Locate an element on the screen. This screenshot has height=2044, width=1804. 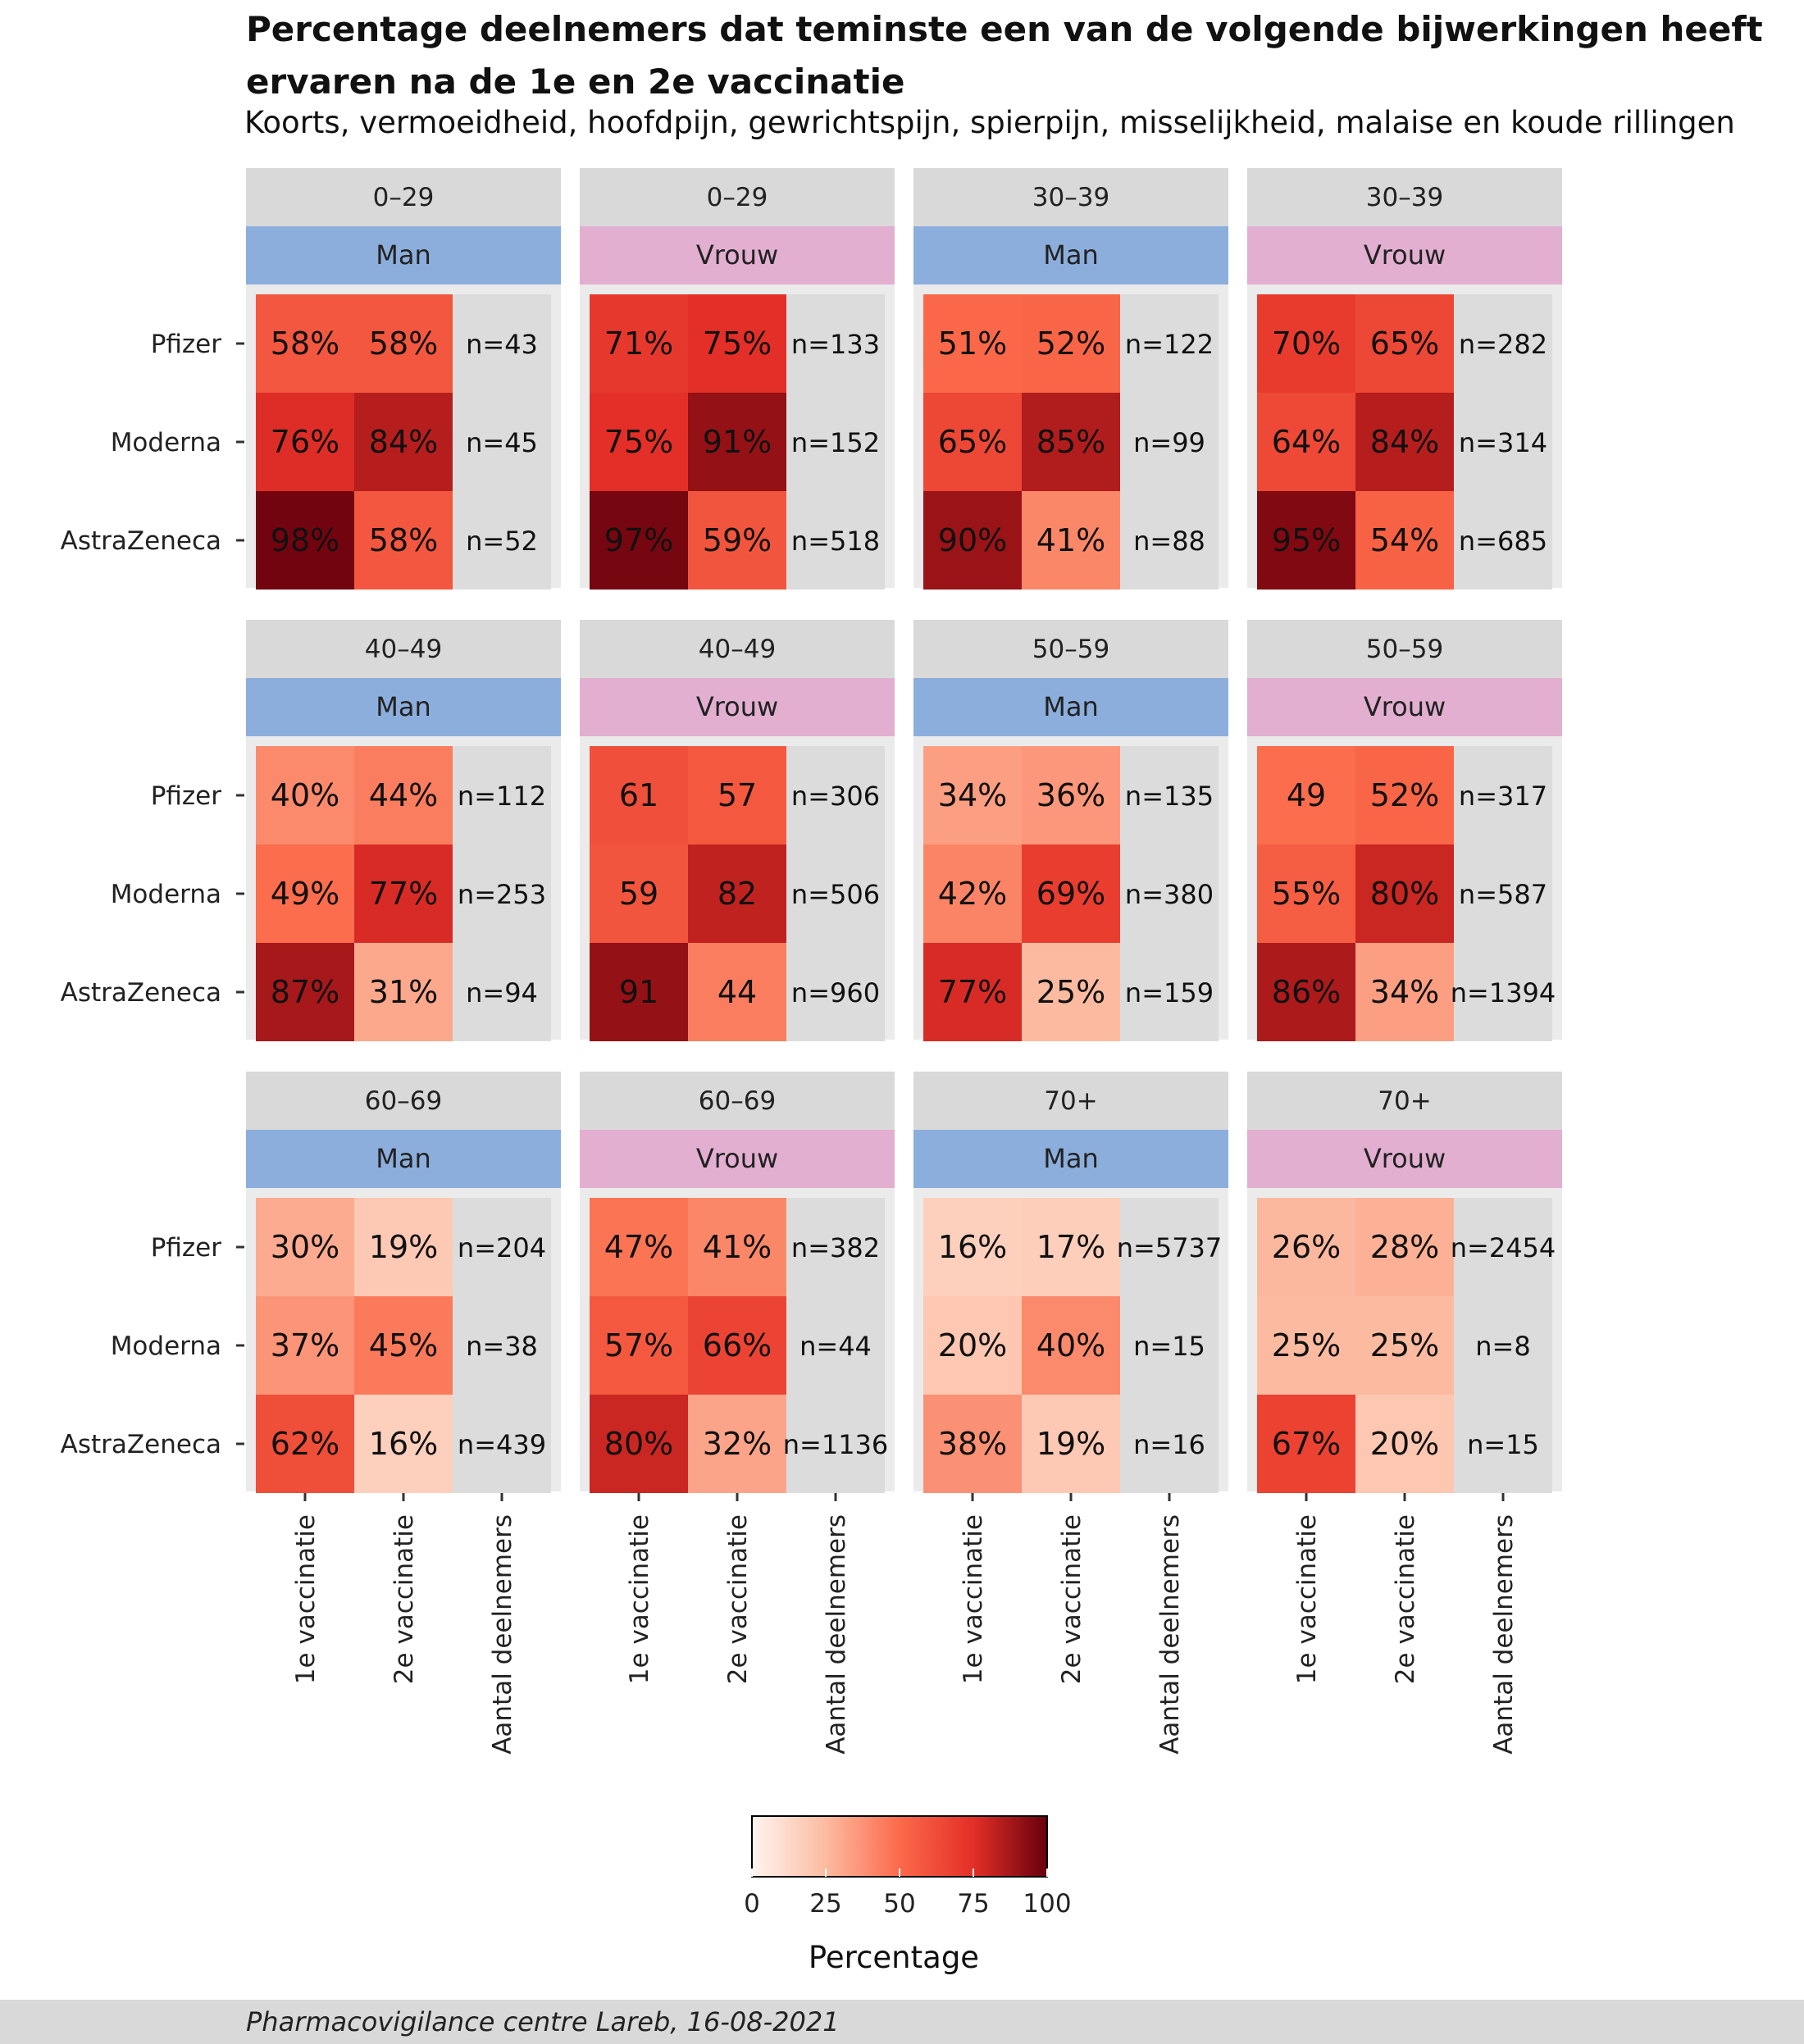
cell-value-label: 19% is located at coordinates (1070, 1444).